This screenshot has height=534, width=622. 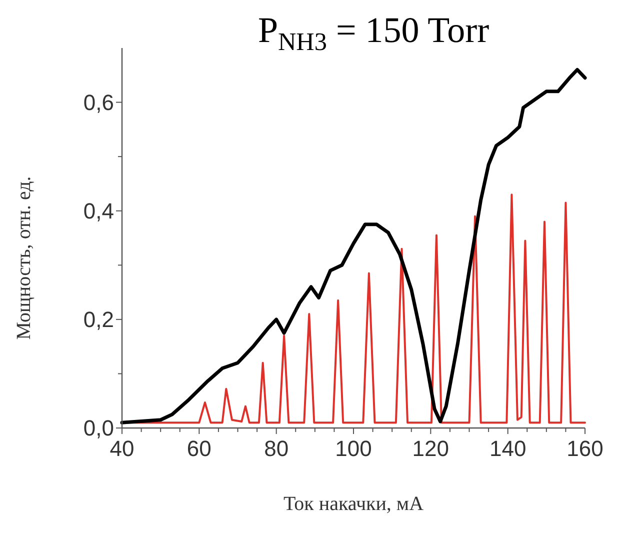 What do you see at coordinates (98, 102) in the screenshot?
I see `y-tick-label: 0,6` at bounding box center [98, 102].